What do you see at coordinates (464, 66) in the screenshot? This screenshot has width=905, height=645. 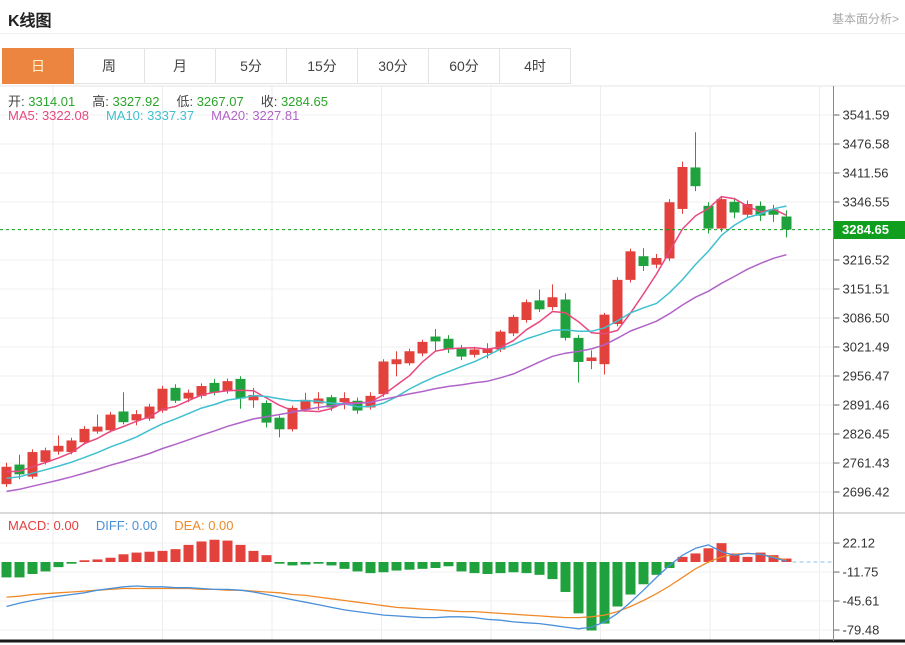 I see `tab-60分: 60分` at bounding box center [464, 66].